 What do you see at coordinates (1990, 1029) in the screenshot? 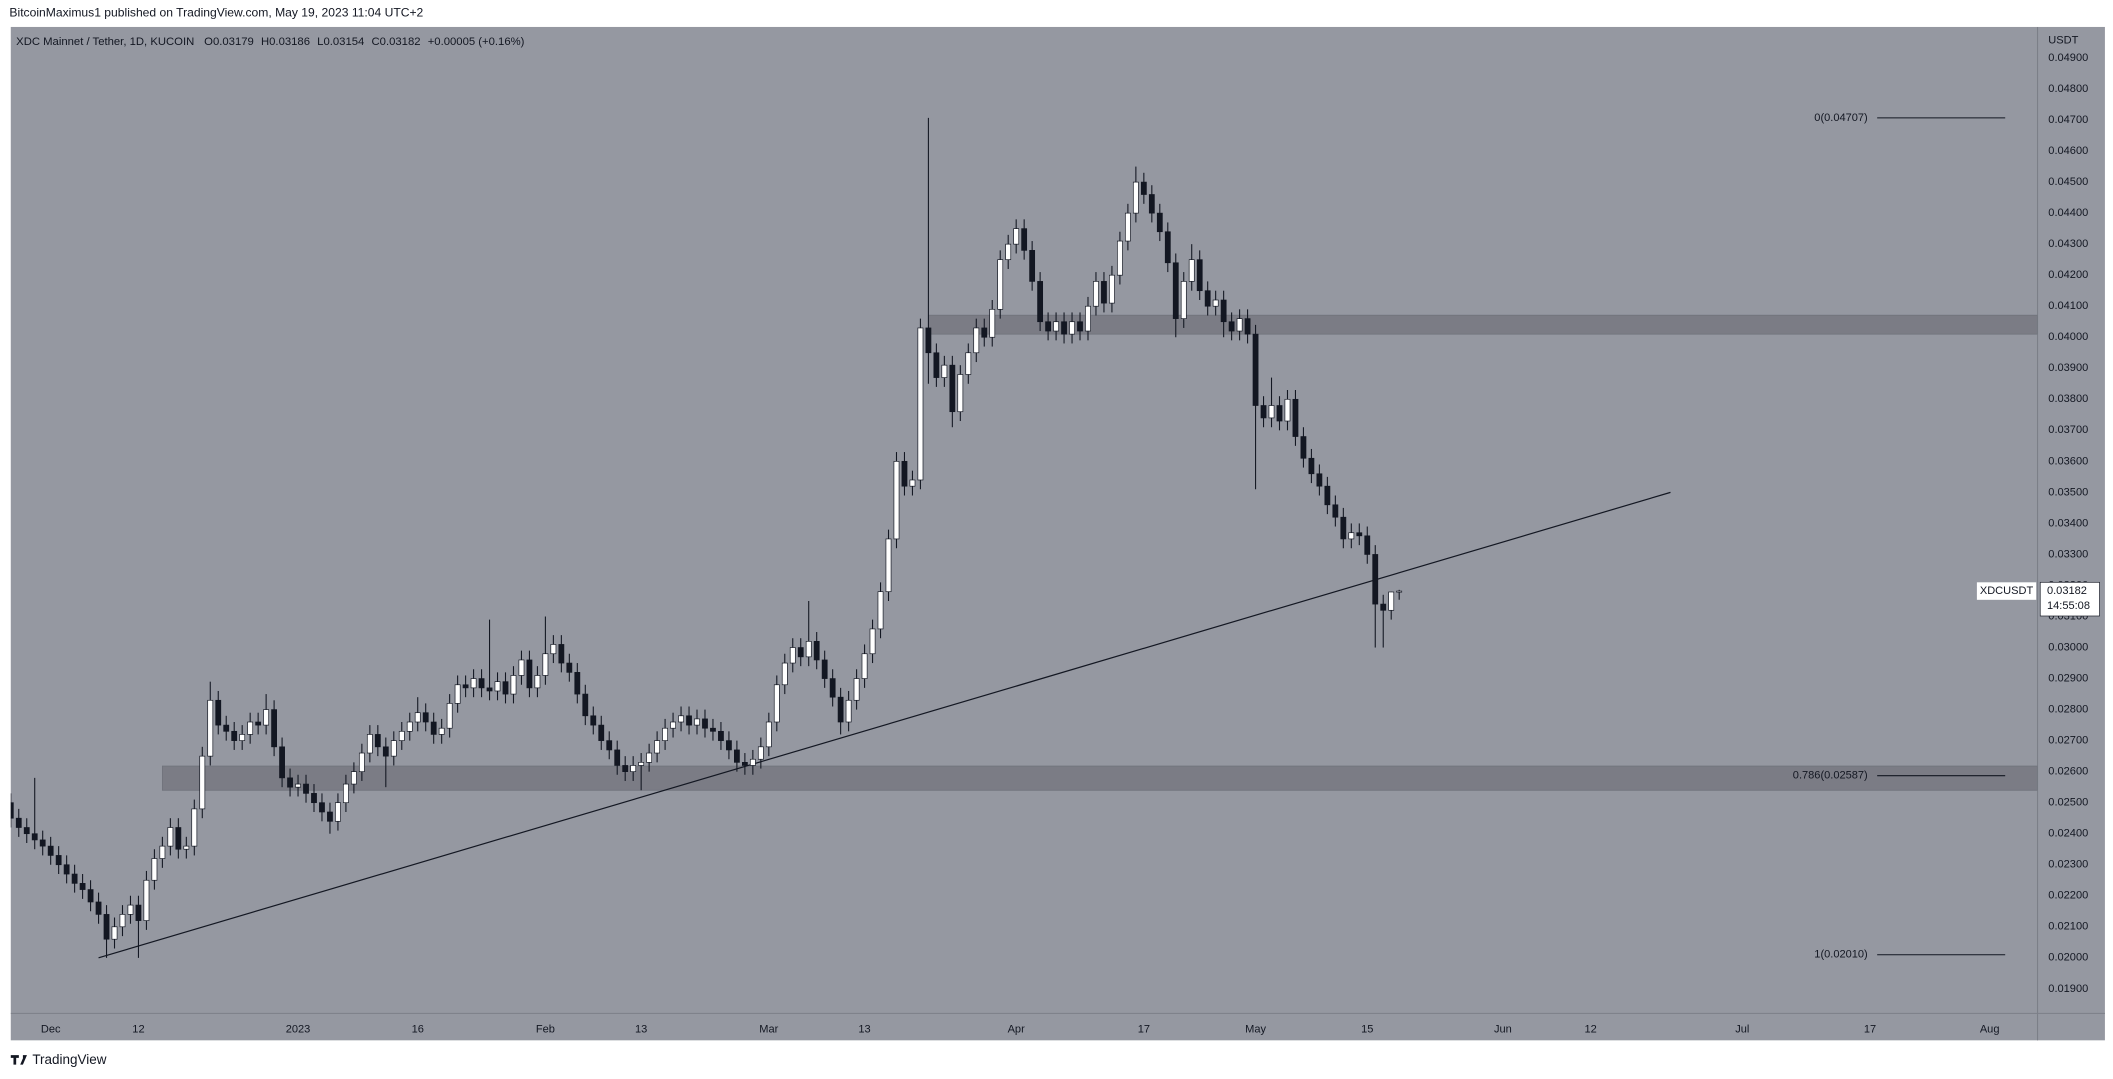
I see `x-tick-label: Aug` at bounding box center [1990, 1029].